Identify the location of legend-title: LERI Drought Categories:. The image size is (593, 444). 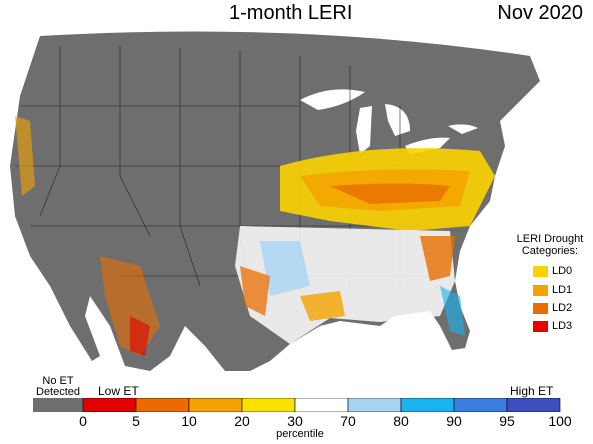
(550, 245).